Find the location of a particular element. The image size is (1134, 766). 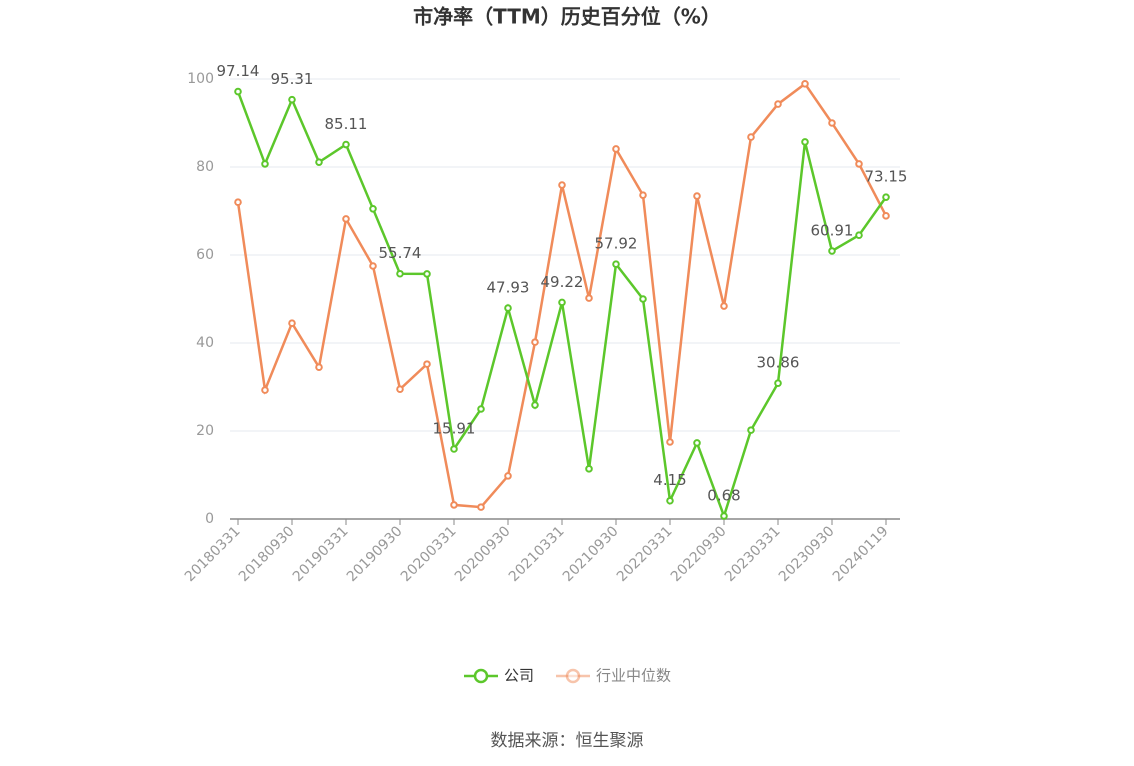

source-note: 数据来源：恒生聚源 is located at coordinates (567, 741).